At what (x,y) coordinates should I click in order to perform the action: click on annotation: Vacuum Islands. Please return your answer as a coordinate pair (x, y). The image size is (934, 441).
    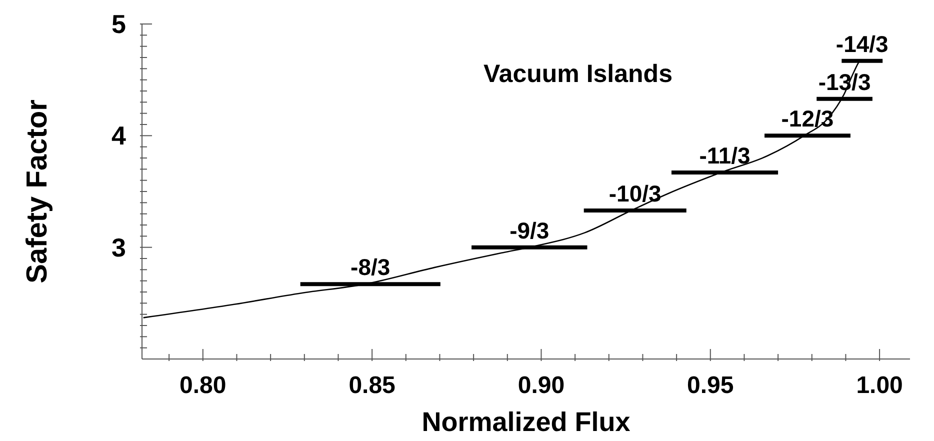
    Looking at the image, I should click on (578, 74).